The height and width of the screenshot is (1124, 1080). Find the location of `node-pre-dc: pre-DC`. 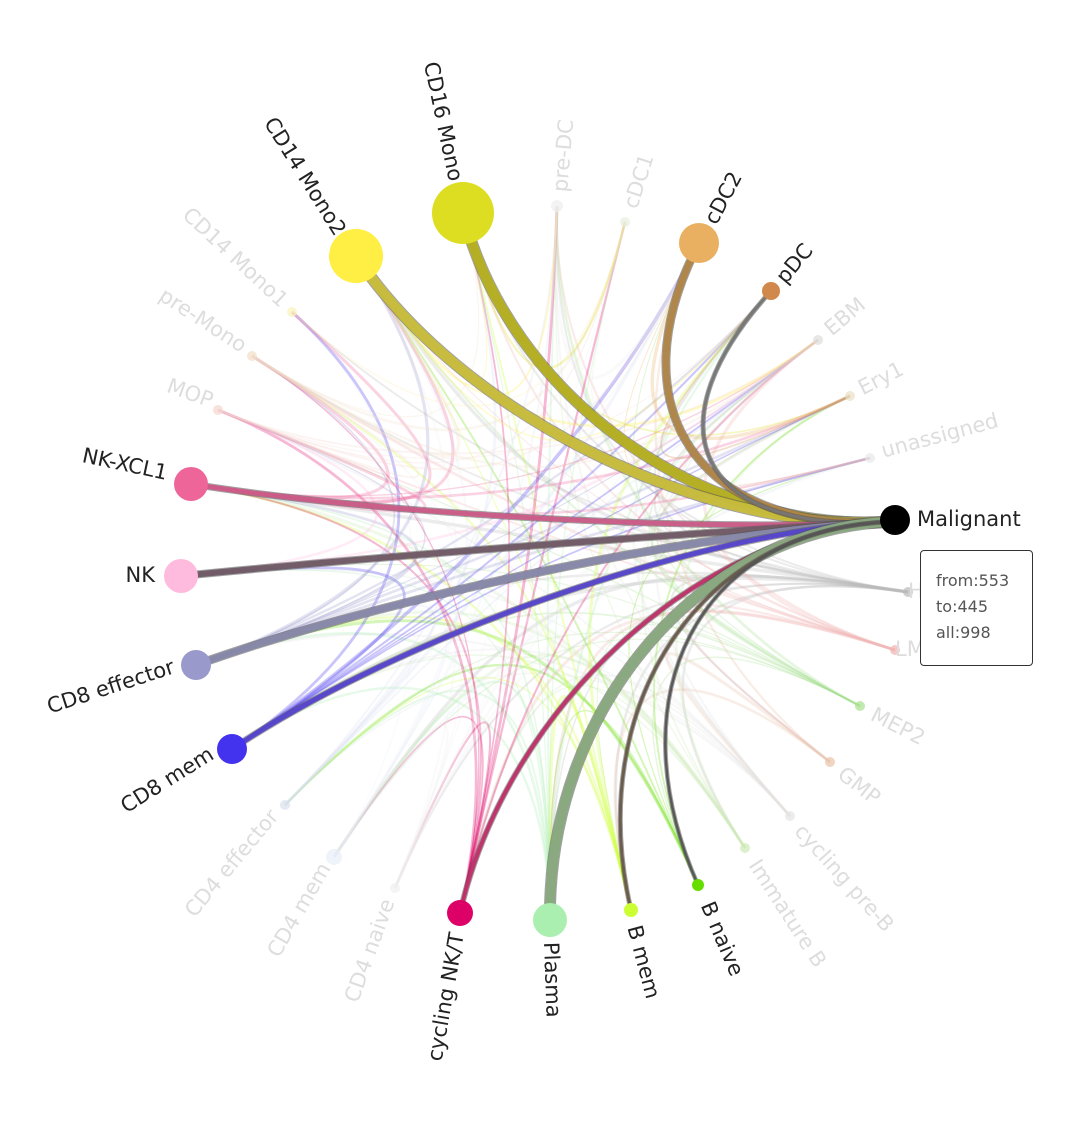

node-pre-dc: pre-DC is located at coordinates (563, 165).